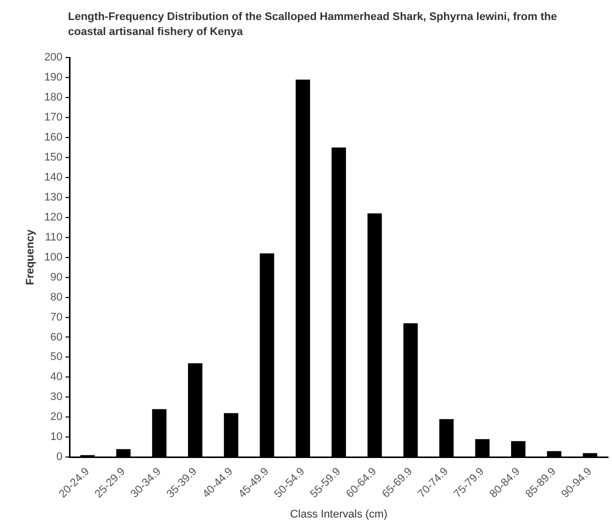 The height and width of the screenshot is (531, 612). I want to click on y-tick-label: 140, so click(53, 177).